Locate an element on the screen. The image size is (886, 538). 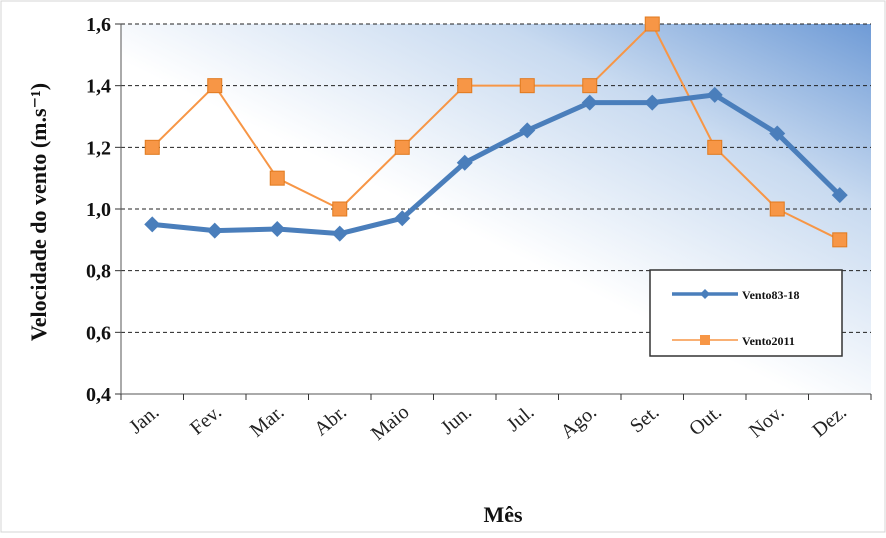
y-tick-label: 0,6 is located at coordinates (98, 333).